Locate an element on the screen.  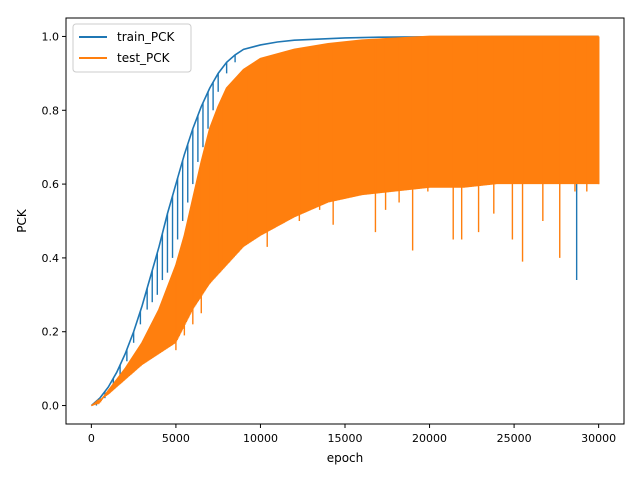
x-tick-label: 20000 is located at coordinates (429, 438).